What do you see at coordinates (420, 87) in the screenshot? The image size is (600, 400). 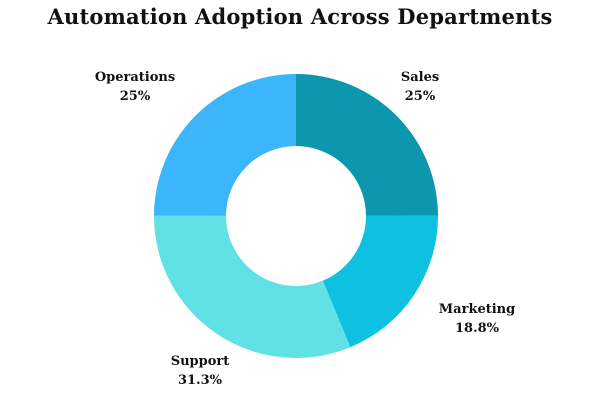 I see `slice-label-sales: Sales 25%` at bounding box center [420, 87].